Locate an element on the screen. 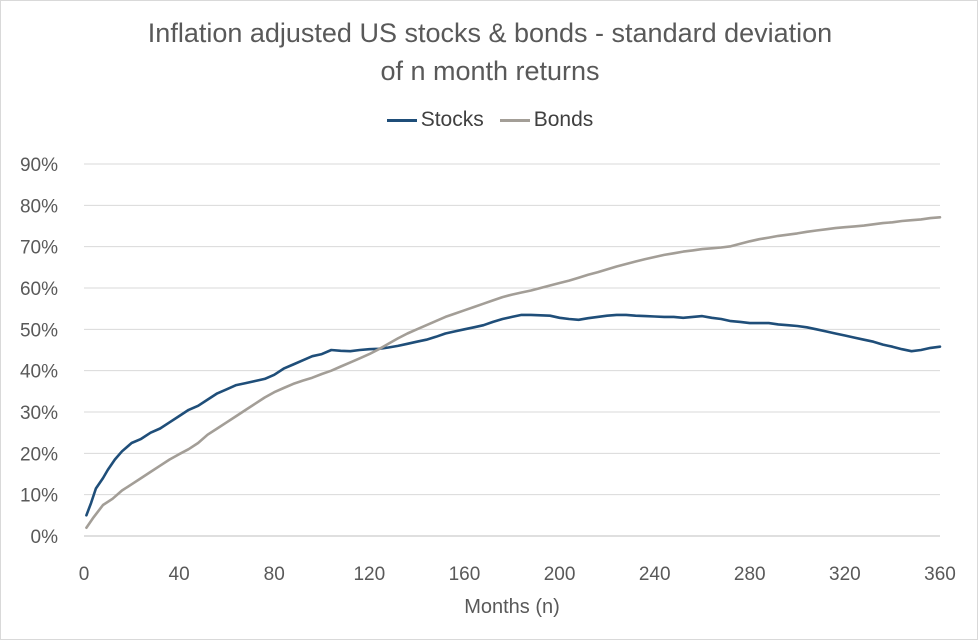 This screenshot has width=980, height=642. y-tick-label: 20% is located at coordinates (39, 454).